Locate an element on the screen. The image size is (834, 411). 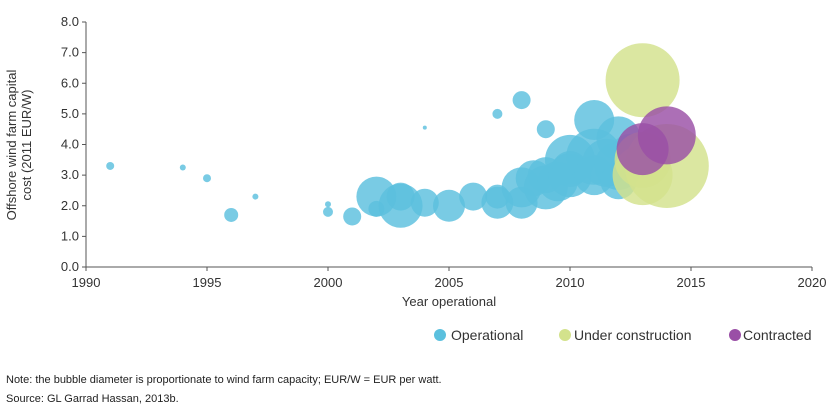
y-tick-label: 5.0 is located at coordinates (70, 113).